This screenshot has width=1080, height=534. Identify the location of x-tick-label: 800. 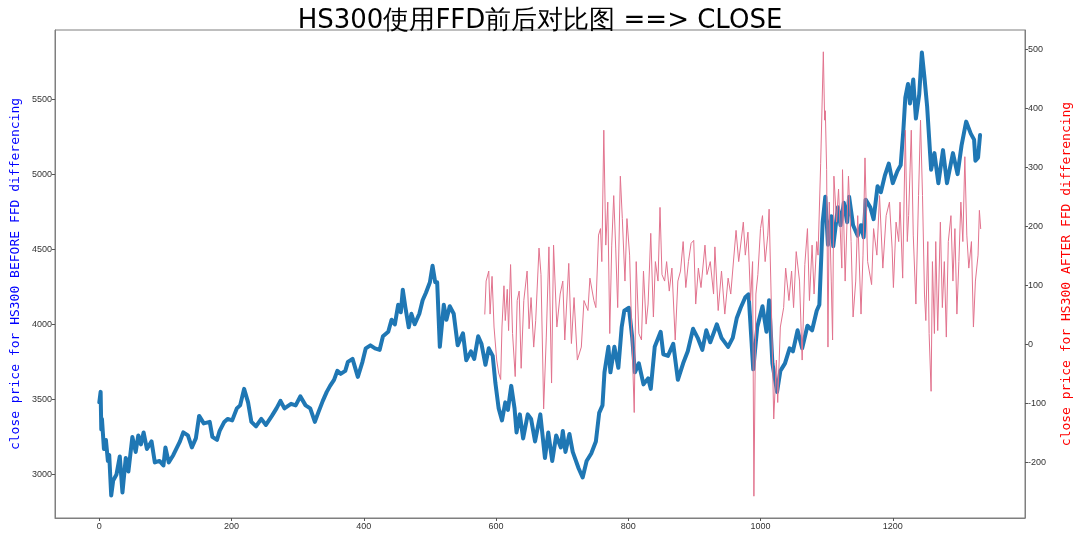
(628, 525).